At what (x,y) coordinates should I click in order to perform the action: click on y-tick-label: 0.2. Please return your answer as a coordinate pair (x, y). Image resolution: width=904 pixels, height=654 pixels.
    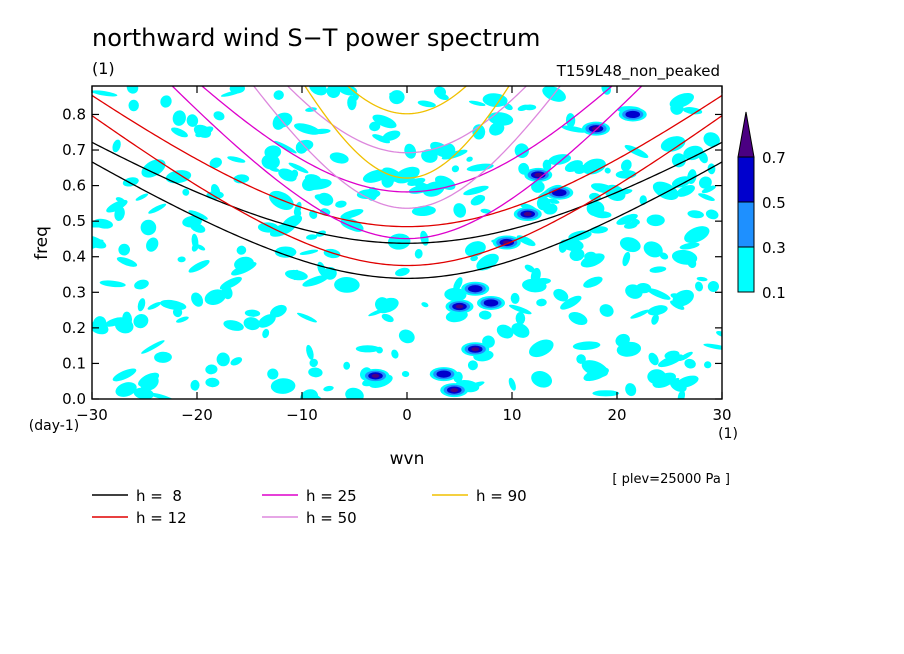
    Looking at the image, I should click on (74, 328).